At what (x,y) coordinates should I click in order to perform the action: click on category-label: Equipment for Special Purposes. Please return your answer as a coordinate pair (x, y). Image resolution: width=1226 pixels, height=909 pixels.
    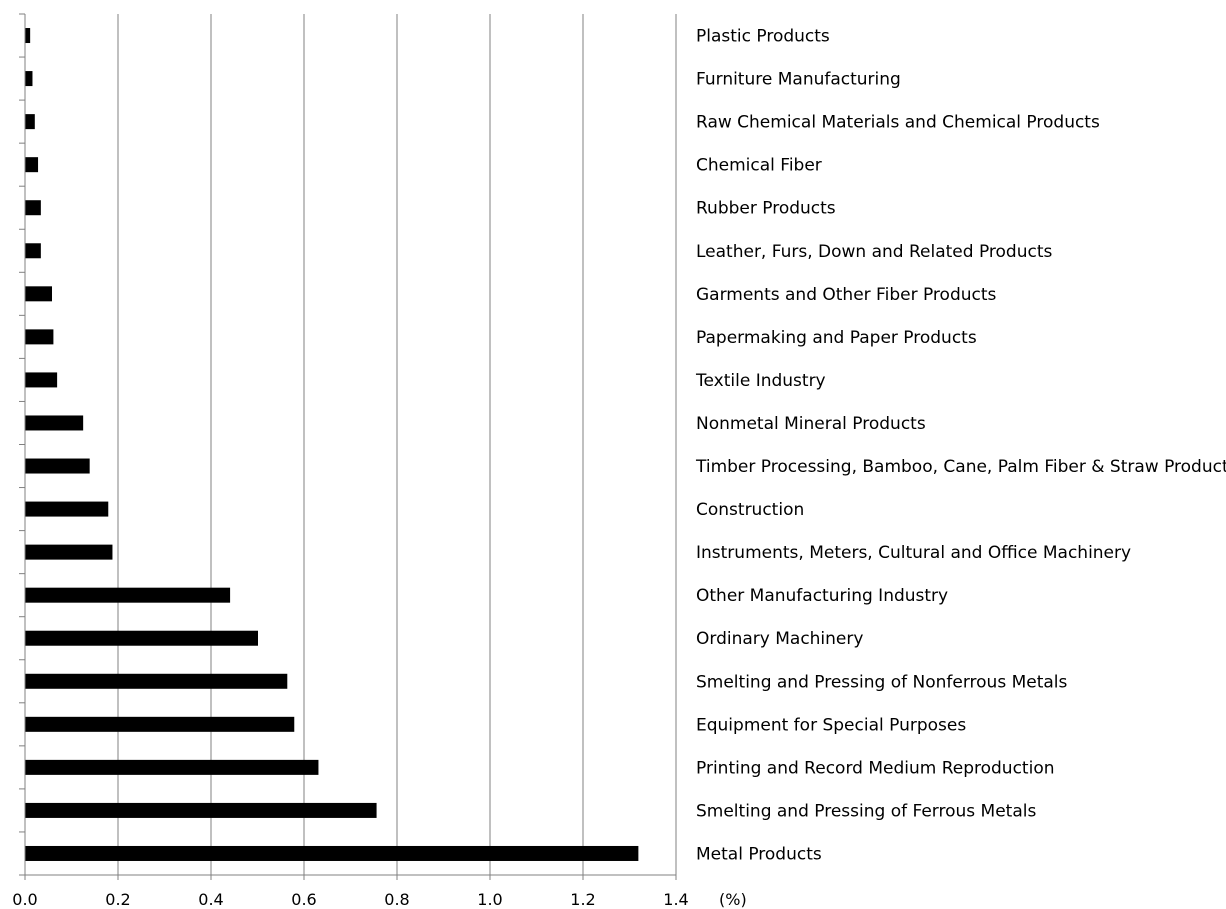
    Looking at the image, I should click on (831, 725).